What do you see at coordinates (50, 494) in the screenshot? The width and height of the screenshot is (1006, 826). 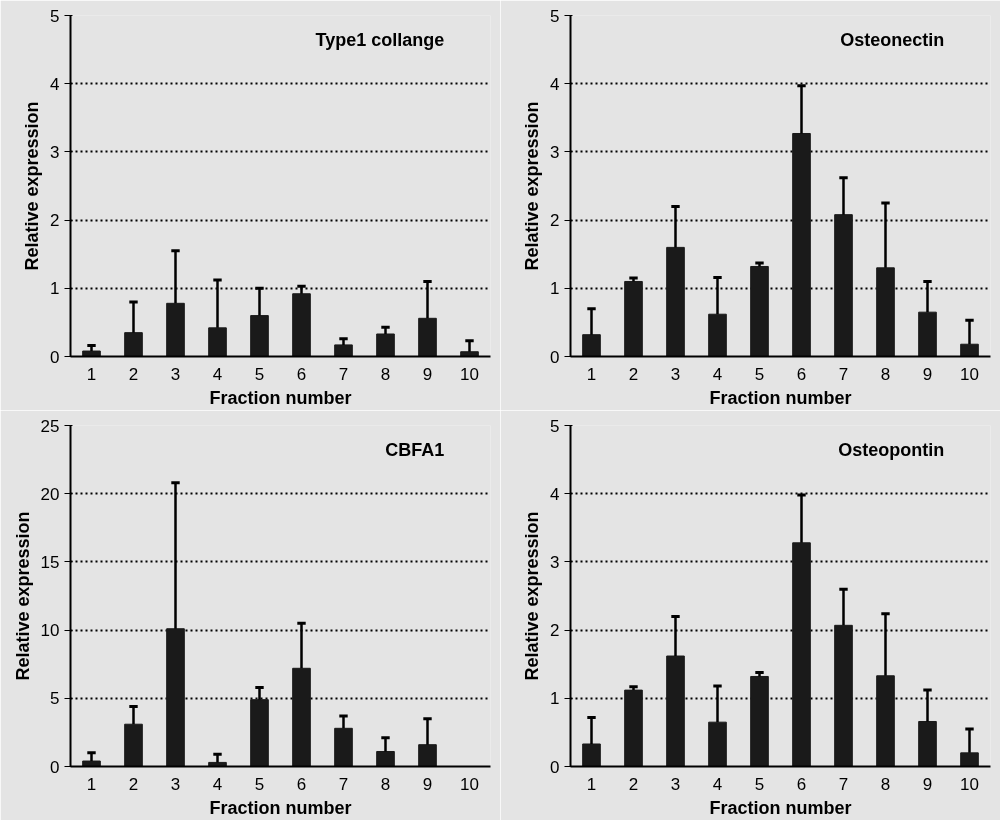 I see `y-tick-label: 20` at bounding box center [50, 494].